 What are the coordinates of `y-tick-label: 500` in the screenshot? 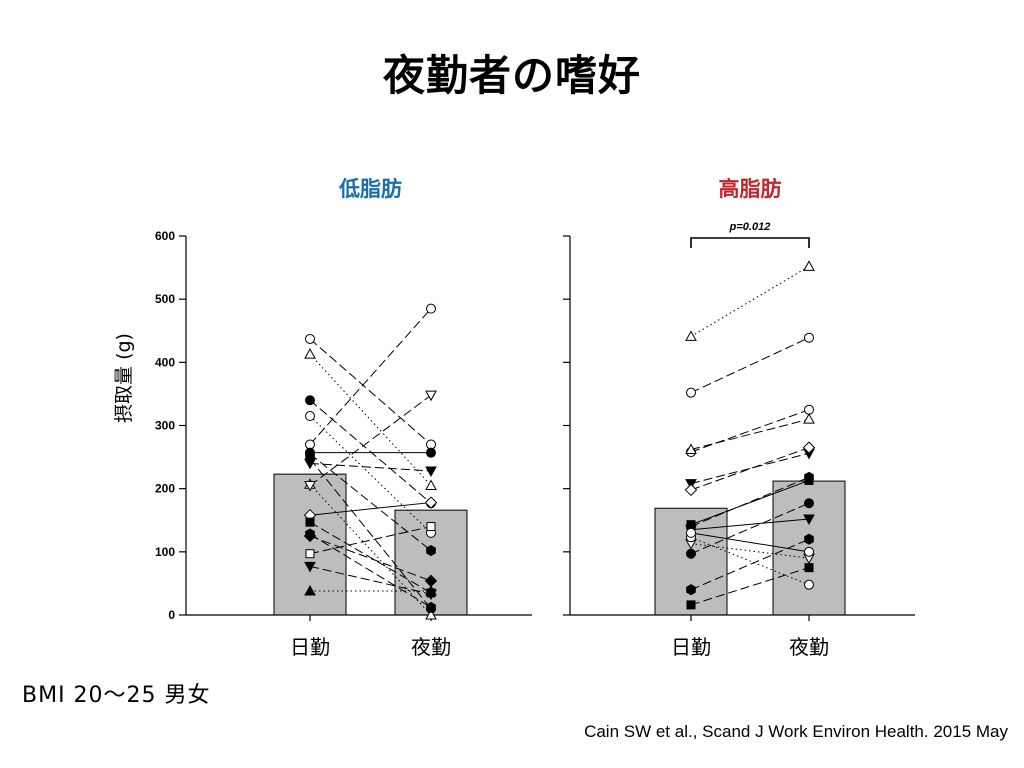 It's located at (165, 299).